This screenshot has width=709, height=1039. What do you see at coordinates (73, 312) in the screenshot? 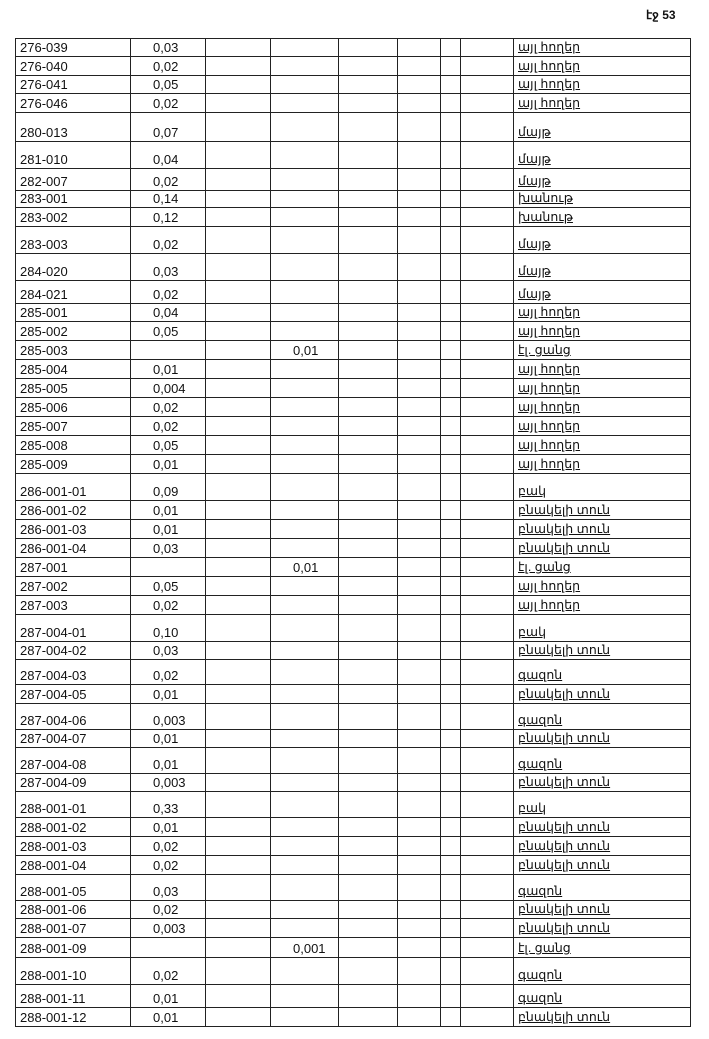
I see `parcel-code: 285-001` at bounding box center [73, 312].